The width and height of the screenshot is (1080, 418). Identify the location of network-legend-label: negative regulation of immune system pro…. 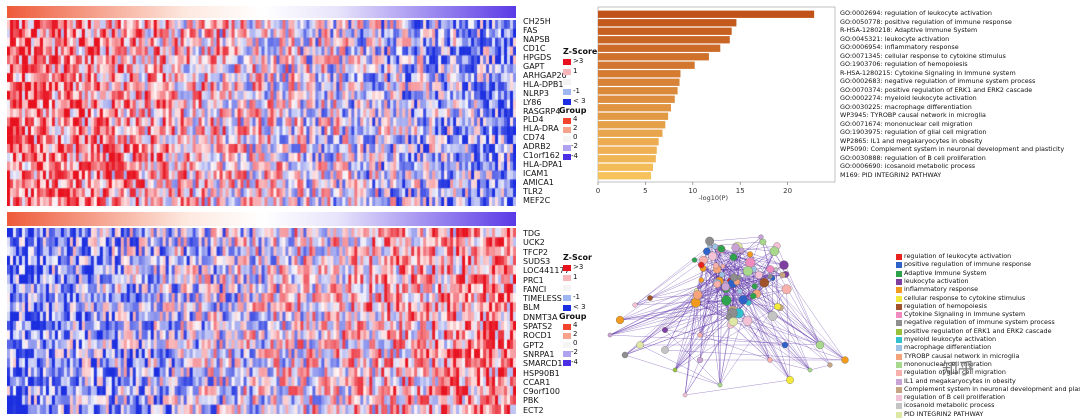
(979, 322).